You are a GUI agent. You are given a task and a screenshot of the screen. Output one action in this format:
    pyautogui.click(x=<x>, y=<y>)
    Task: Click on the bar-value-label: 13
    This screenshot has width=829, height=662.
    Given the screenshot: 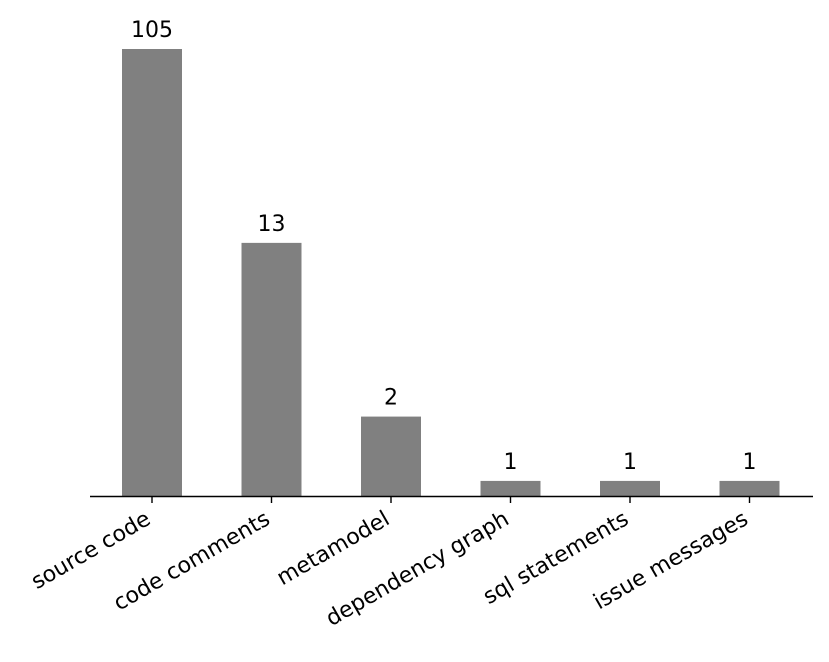 What is the action you would take?
    pyautogui.click(x=272, y=224)
    